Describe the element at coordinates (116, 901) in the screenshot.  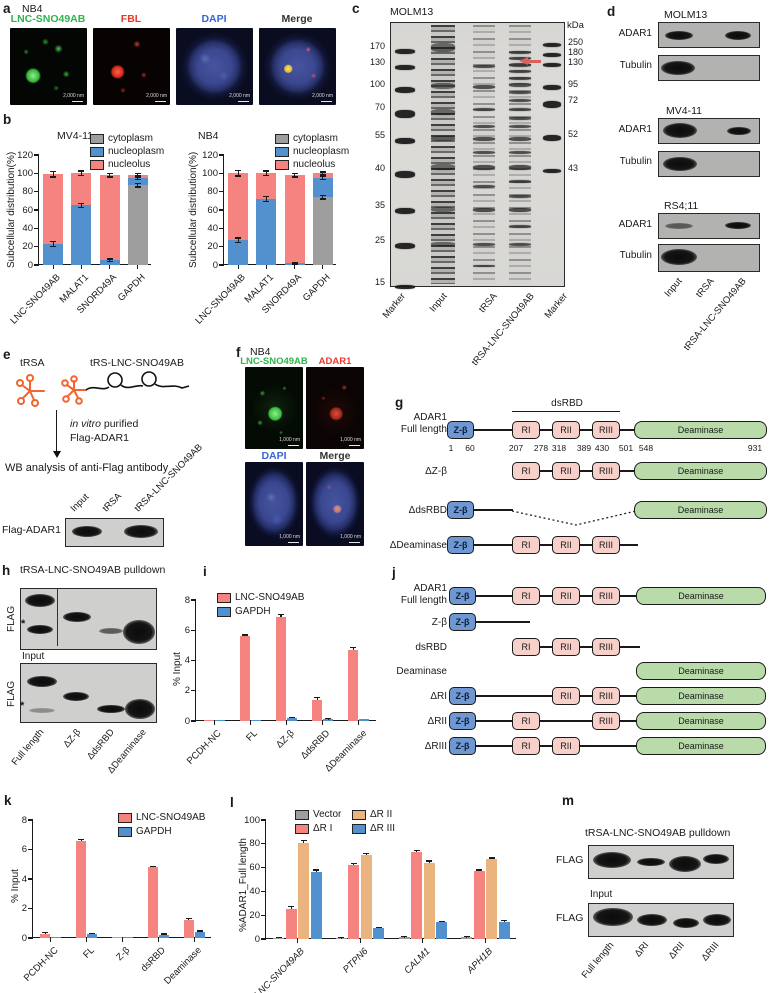
I see `chart-k-plot: 0 2 4 6 8 PCDH-NC FL Z-β dsRBD Deaminase` at that location.